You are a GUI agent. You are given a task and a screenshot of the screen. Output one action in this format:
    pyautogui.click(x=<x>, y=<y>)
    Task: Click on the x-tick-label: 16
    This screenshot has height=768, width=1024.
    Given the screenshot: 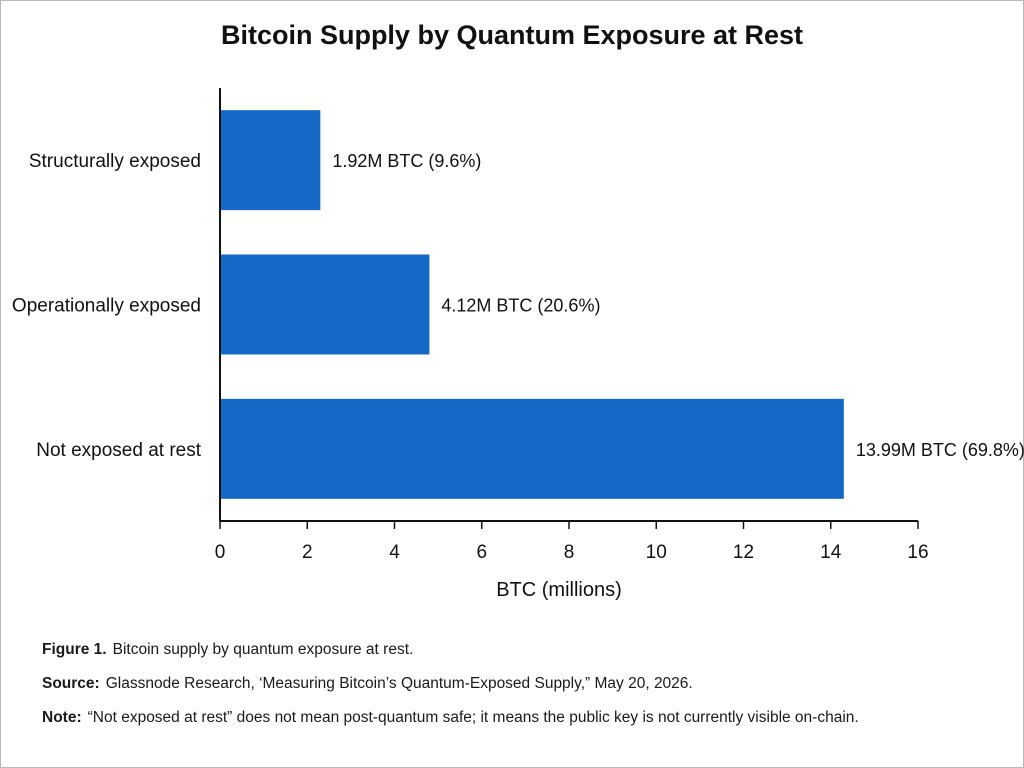 What is the action you would take?
    pyautogui.click(x=917, y=552)
    